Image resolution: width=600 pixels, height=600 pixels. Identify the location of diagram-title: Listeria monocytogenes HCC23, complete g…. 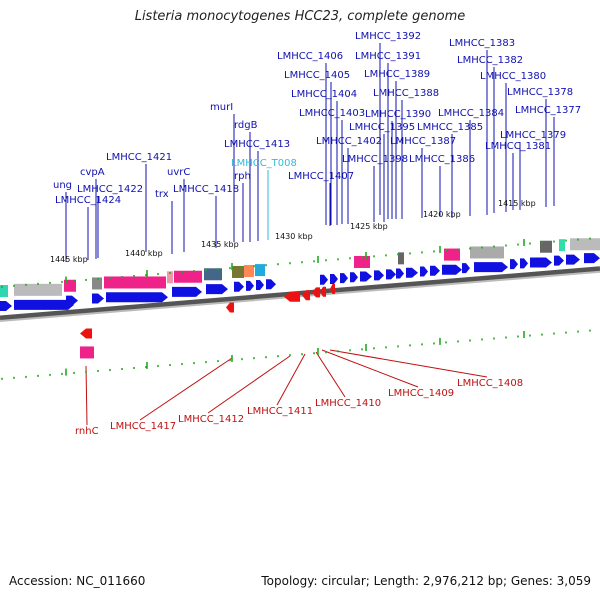
(300, 16).